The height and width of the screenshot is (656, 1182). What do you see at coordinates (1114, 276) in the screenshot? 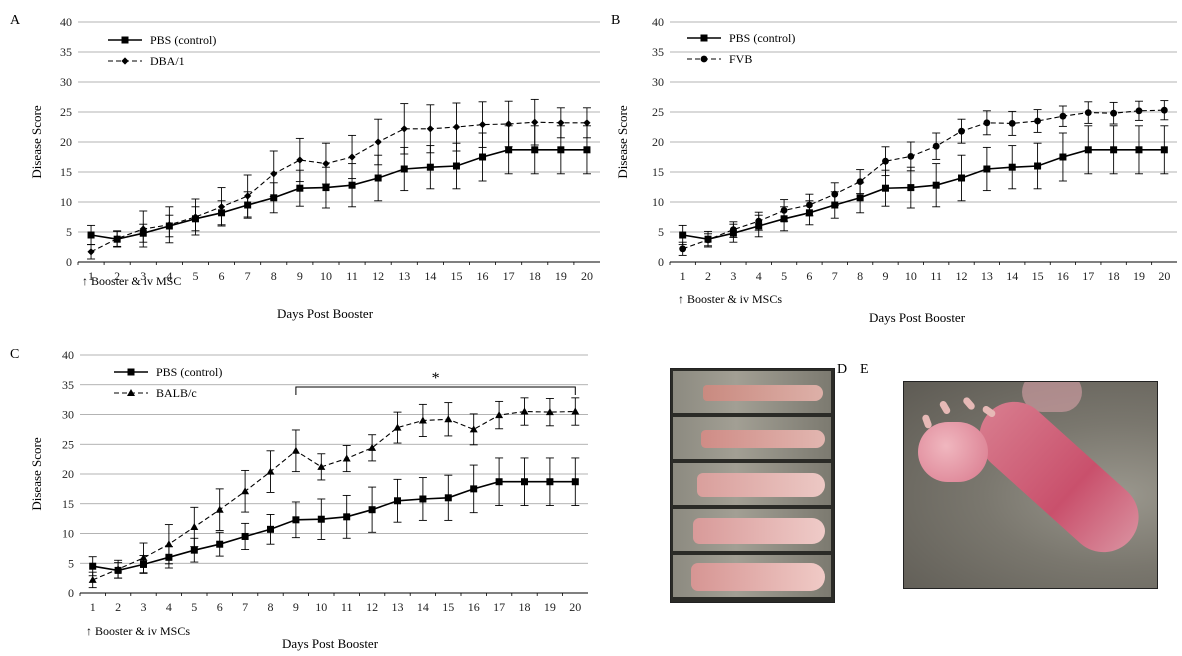
I see `panel-b-x-tick-label: 18` at bounding box center [1114, 276].